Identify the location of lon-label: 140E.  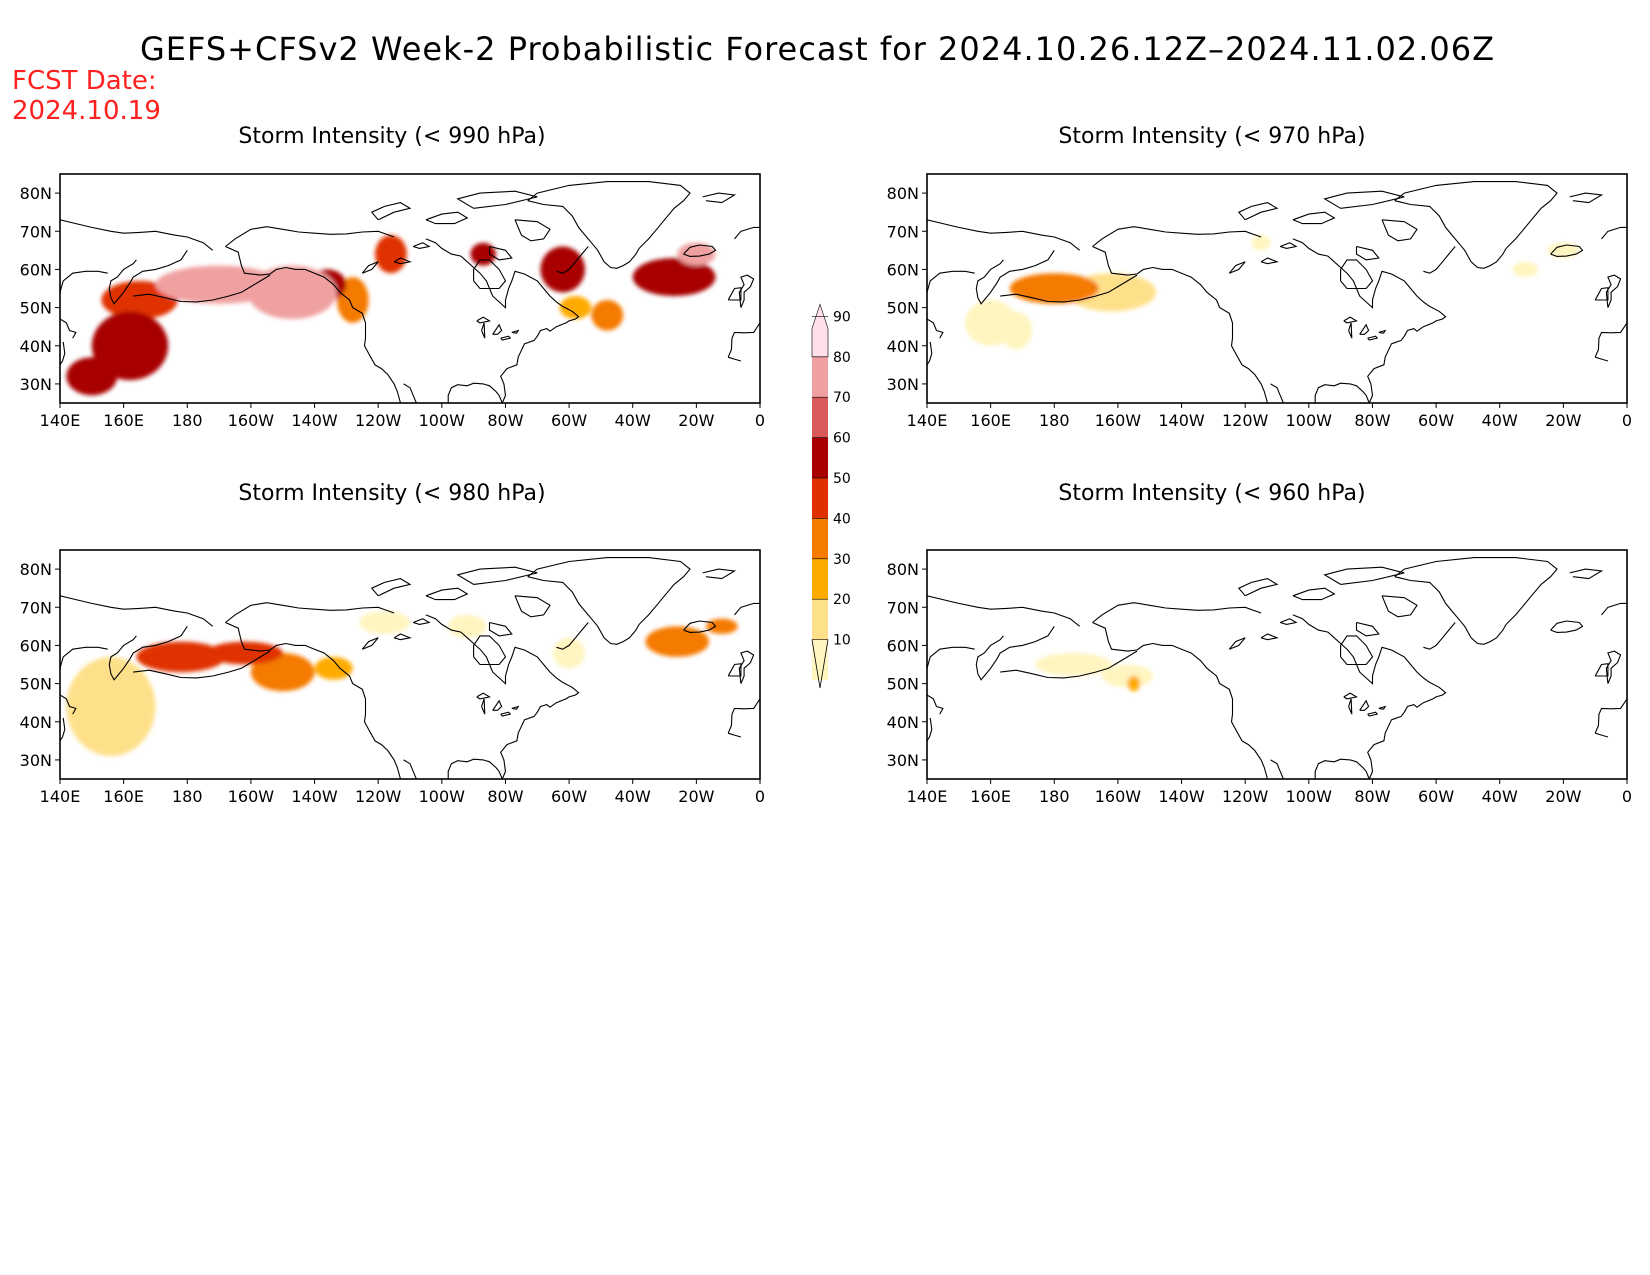
(927, 420).